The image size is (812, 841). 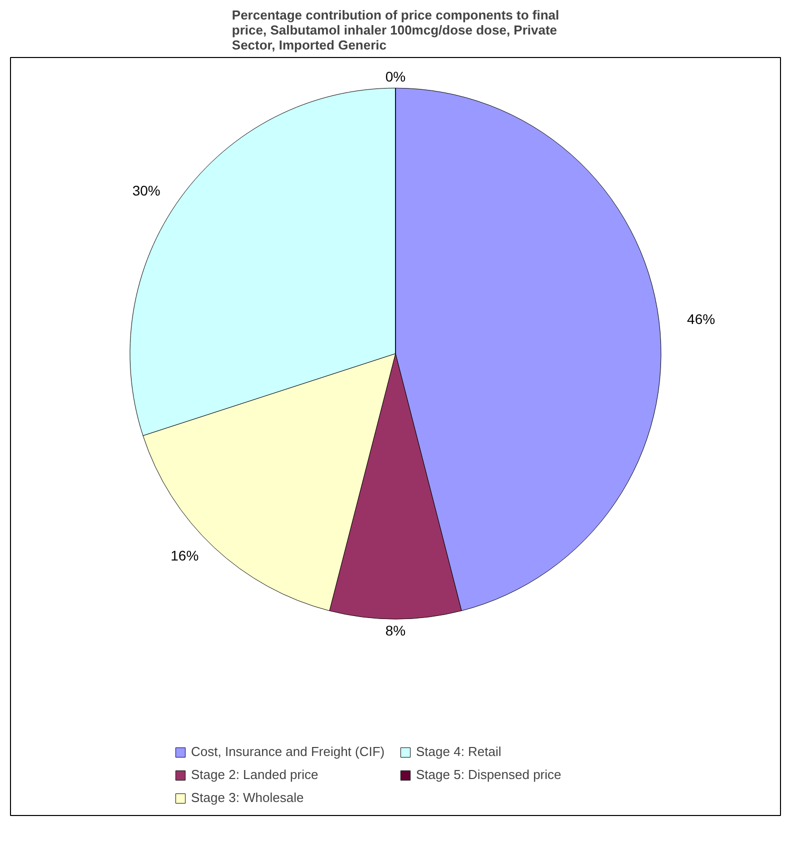 I want to click on text: 0%, so click(x=395, y=76).